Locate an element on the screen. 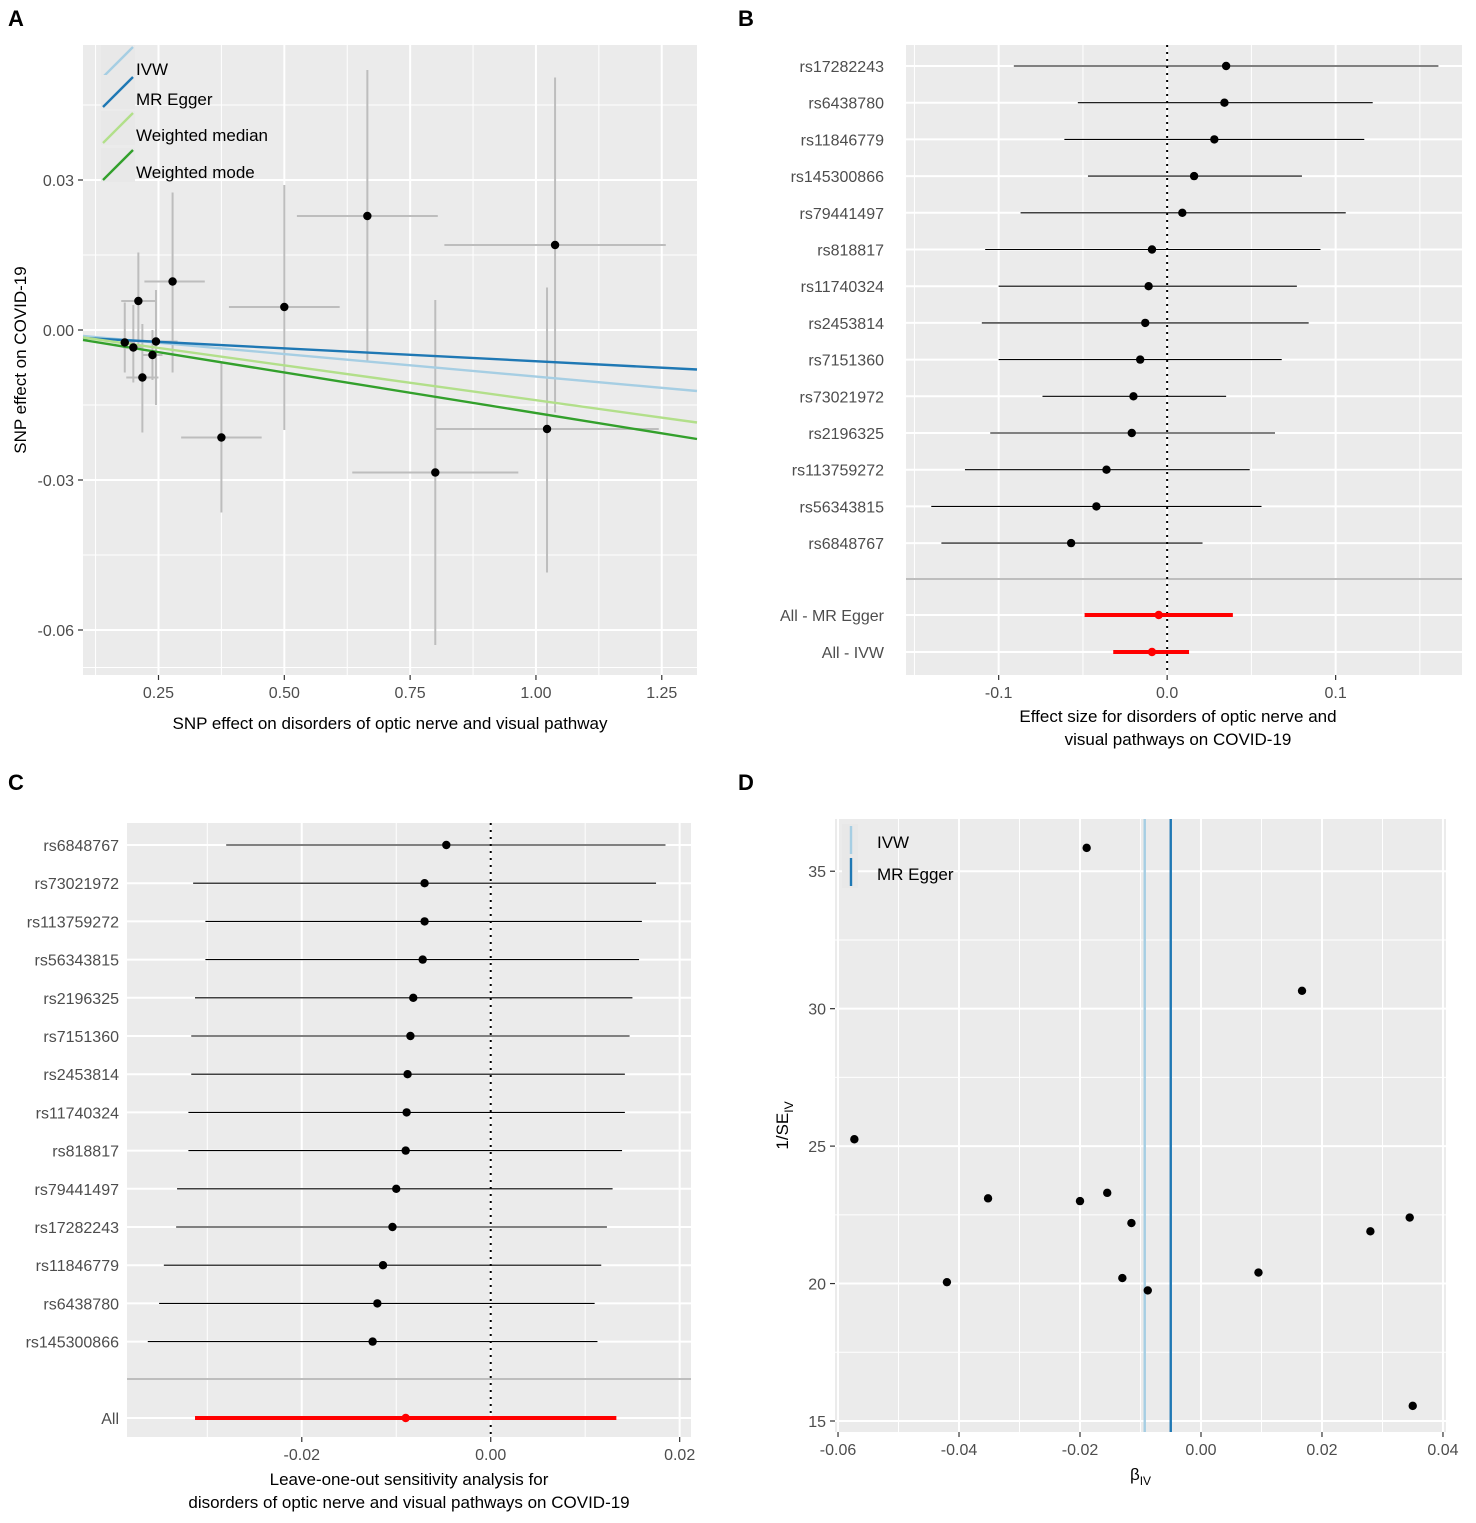 This screenshot has height=1523, width=1476. row-label: rs7151360 is located at coordinates (81, 1037).